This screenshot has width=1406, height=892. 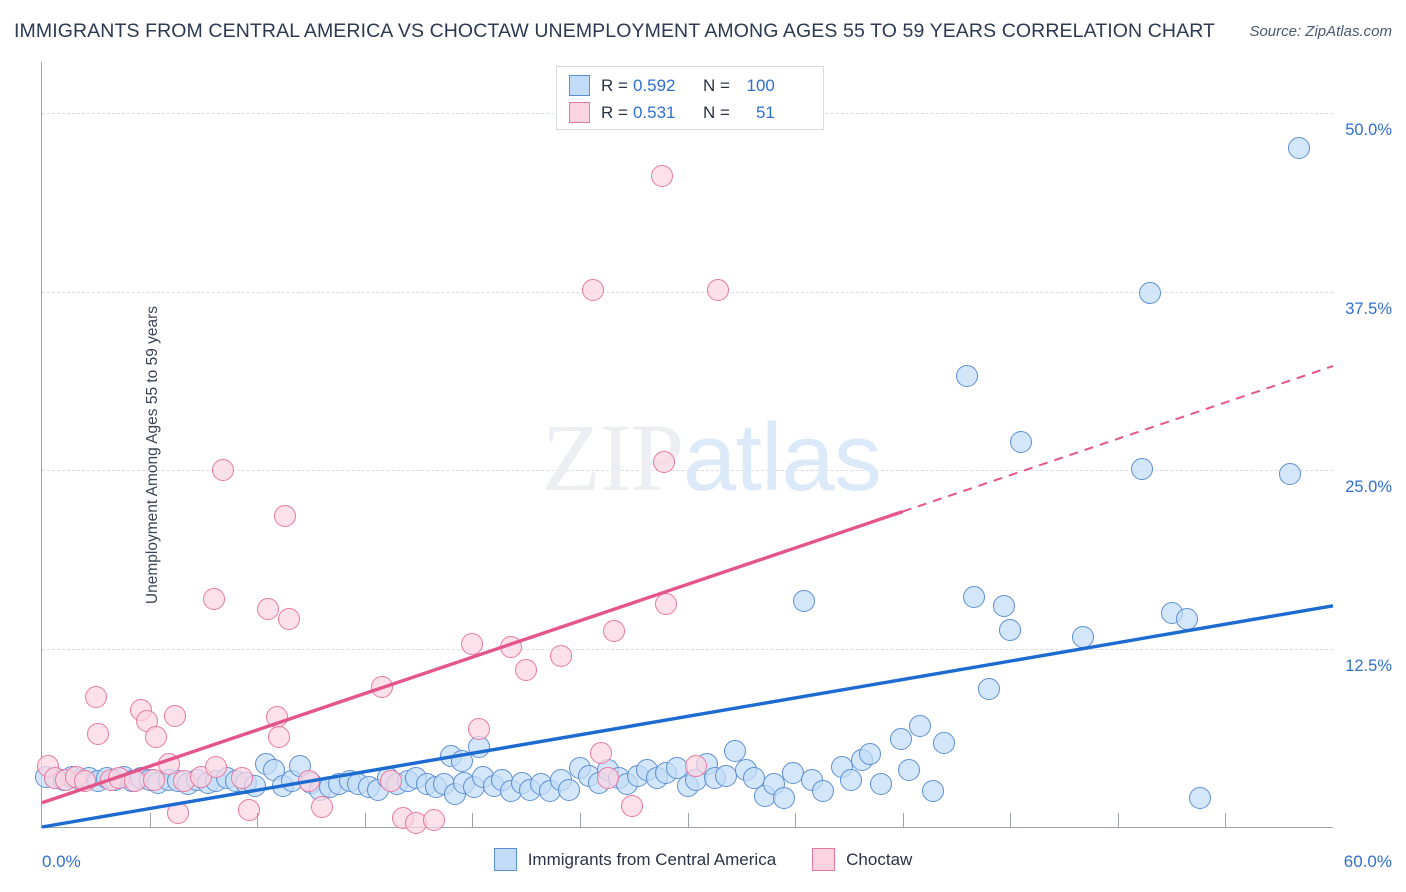 I want to click on y-axis-tick-label: 12.5%, so click(x=1368, y=665).